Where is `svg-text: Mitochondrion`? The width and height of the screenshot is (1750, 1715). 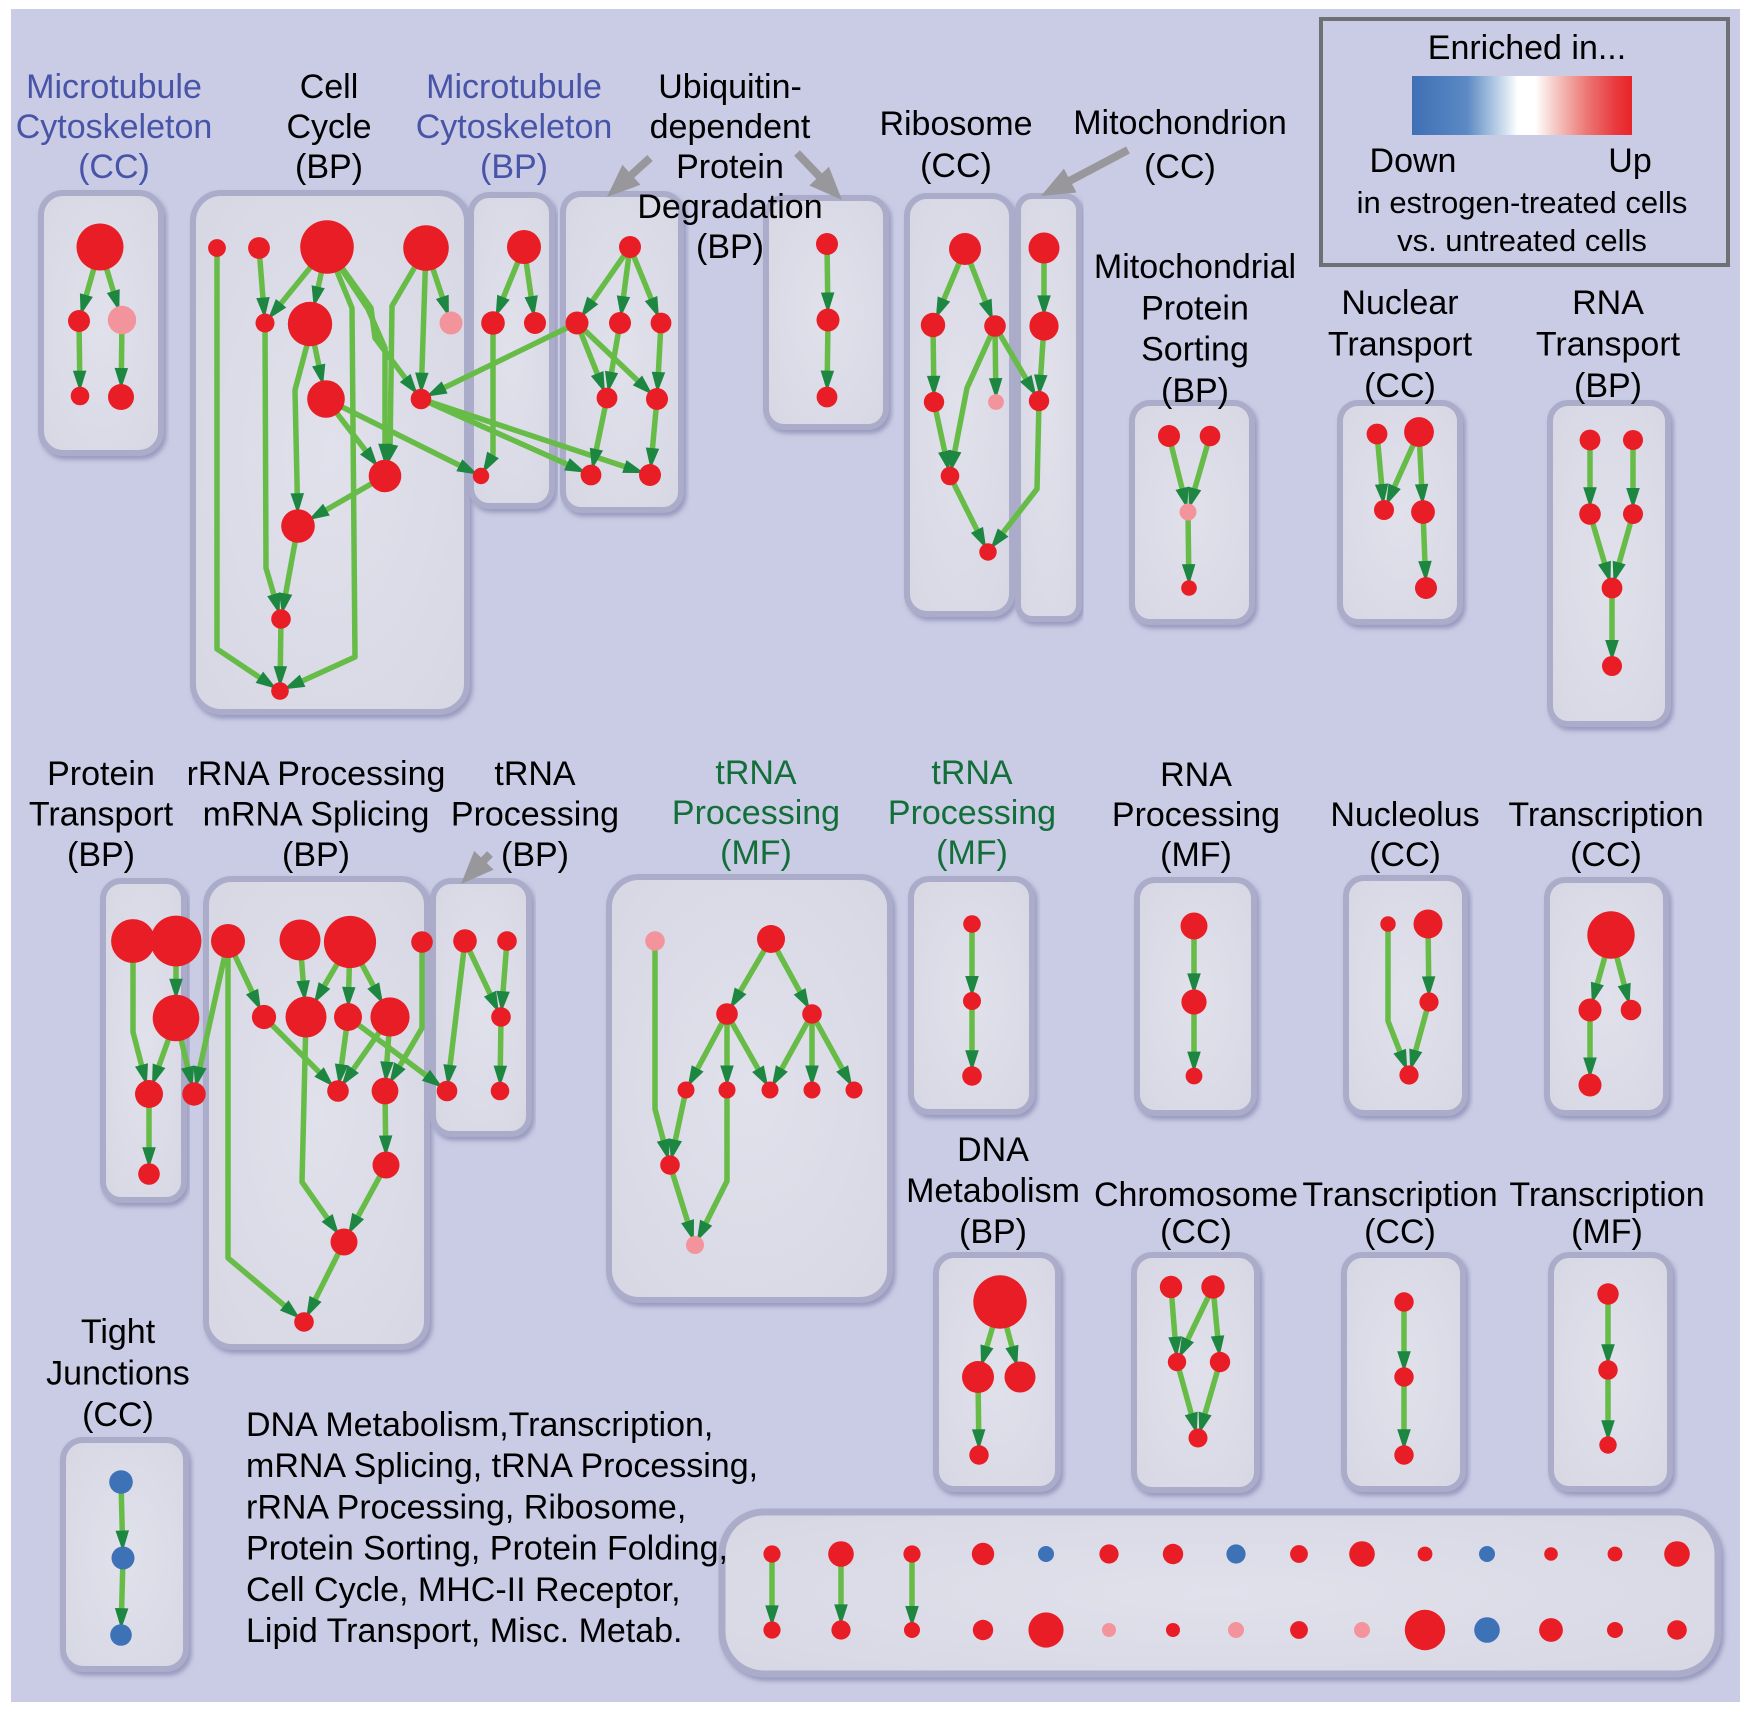
svg-text: Mitochondrion is located at coordinates (1180, 123).